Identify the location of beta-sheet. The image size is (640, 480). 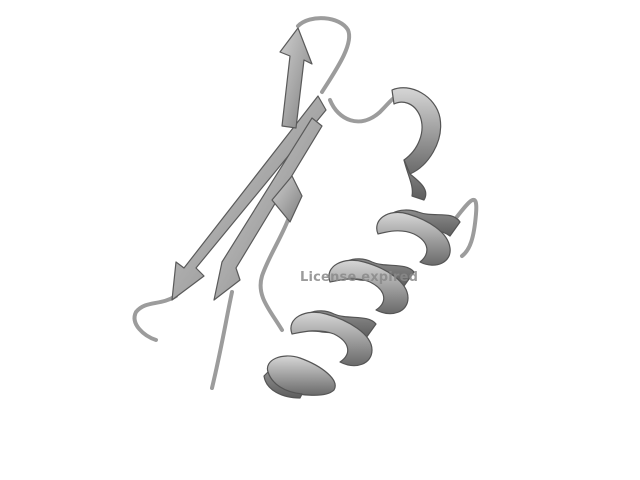
(249, 164).